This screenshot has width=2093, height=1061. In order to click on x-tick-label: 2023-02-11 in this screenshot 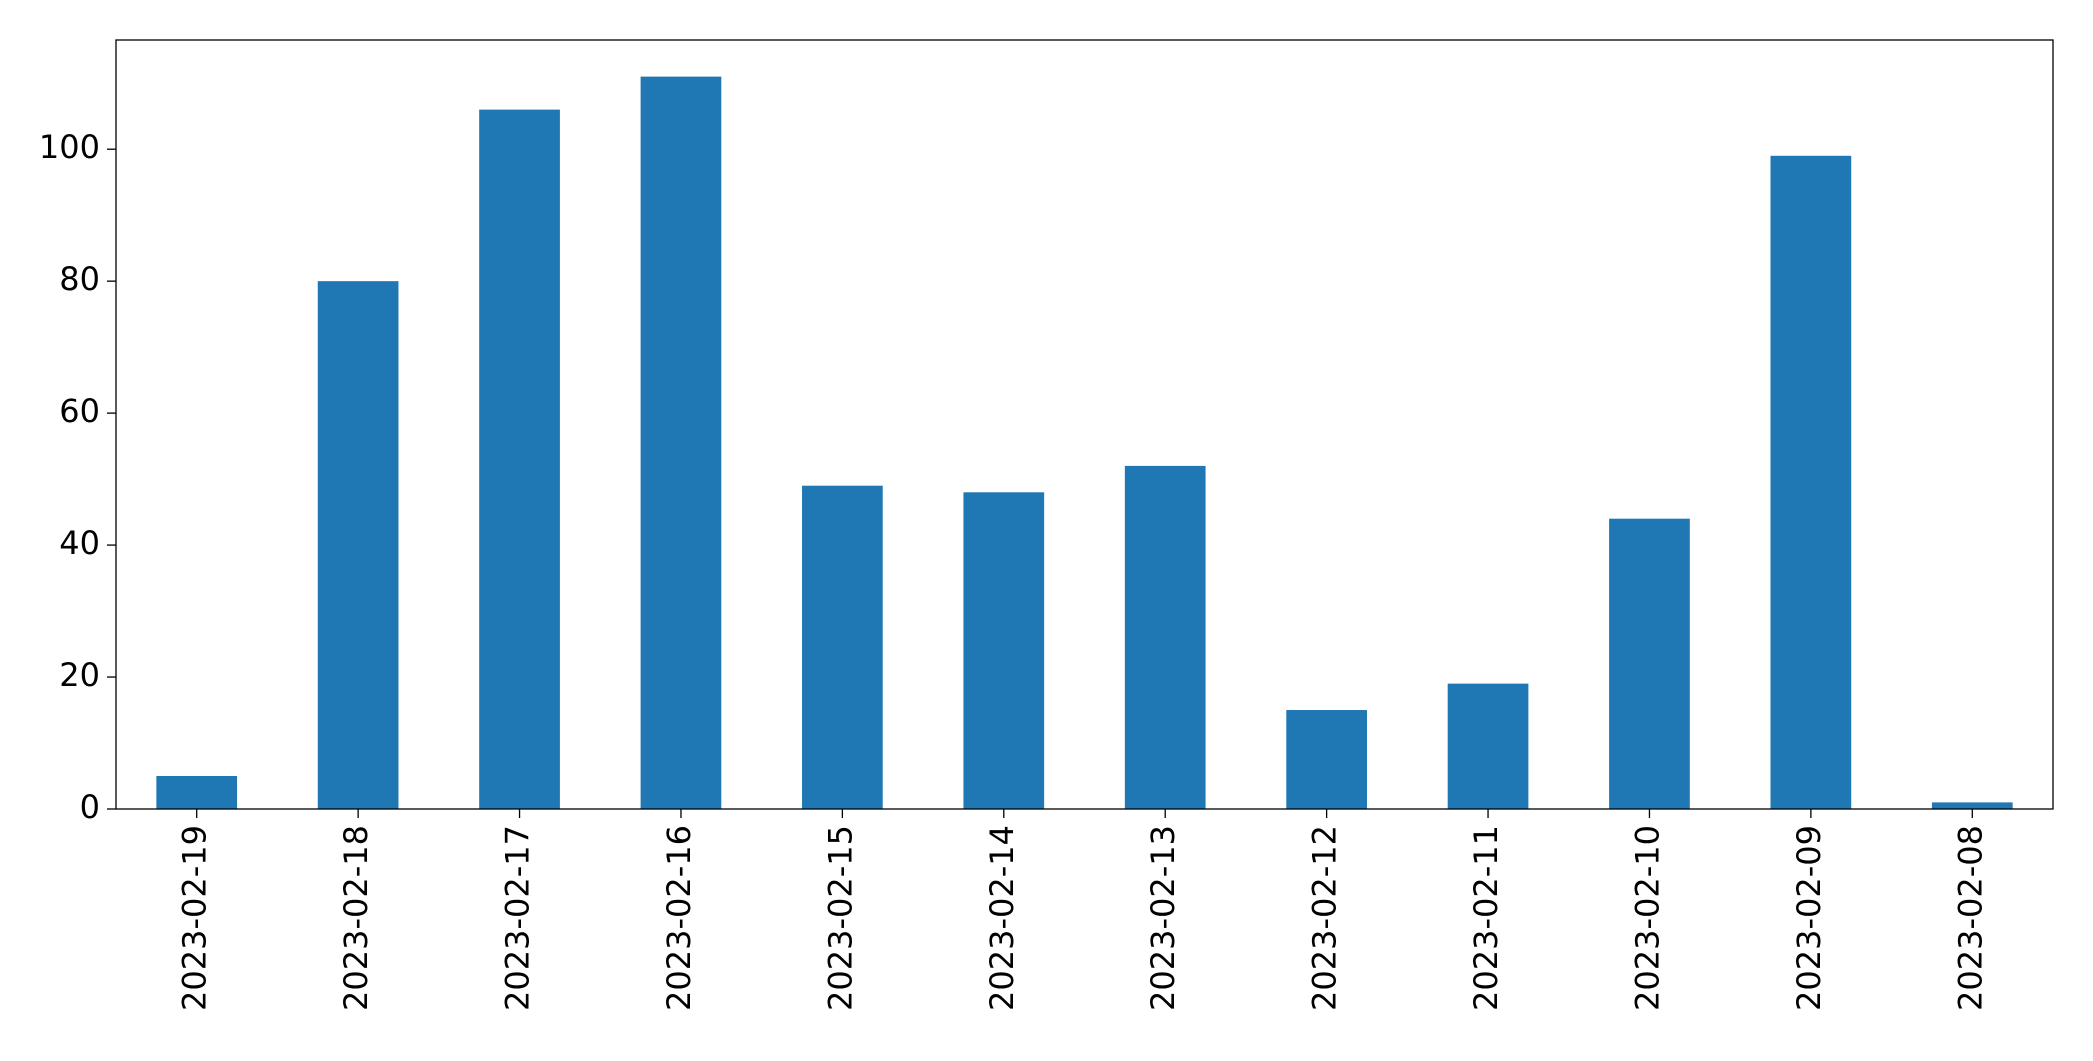, I will do `click(1486, 918)`.